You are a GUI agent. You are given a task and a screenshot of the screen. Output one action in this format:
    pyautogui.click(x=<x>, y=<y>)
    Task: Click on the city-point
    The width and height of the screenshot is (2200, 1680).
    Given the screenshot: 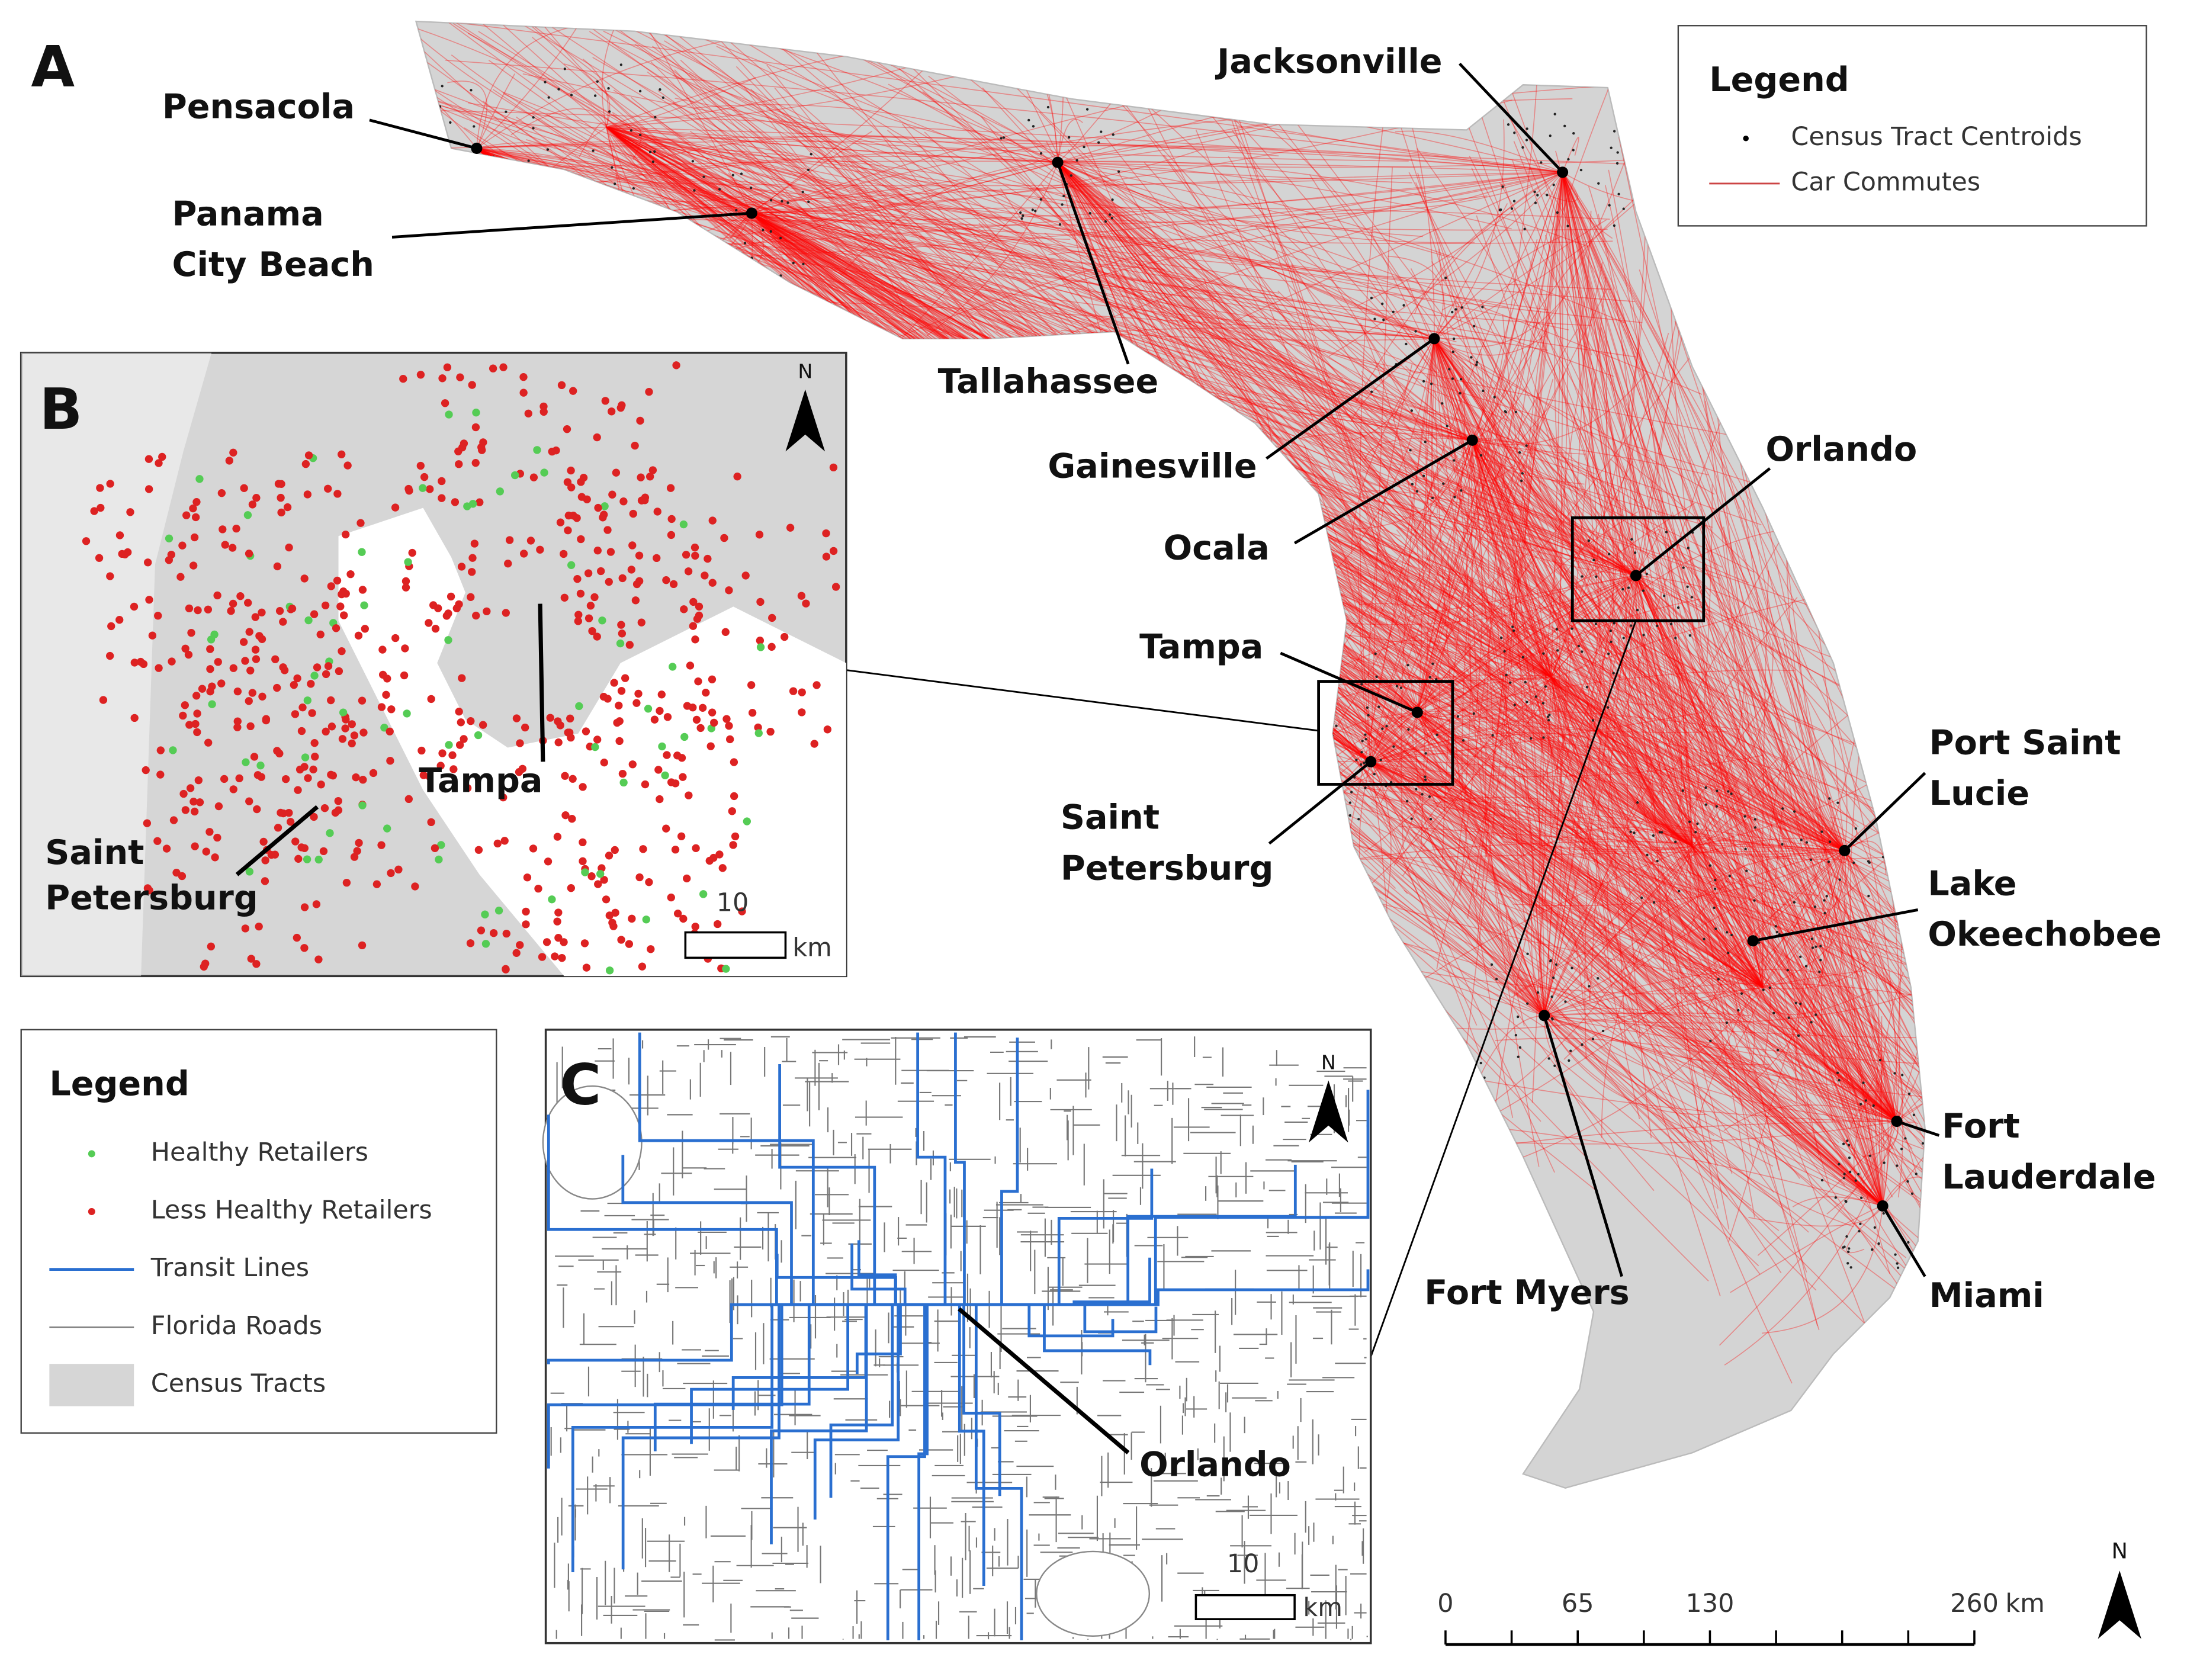 What is the action you would take?
    pyautogui.click(x=1563, y=172)
    